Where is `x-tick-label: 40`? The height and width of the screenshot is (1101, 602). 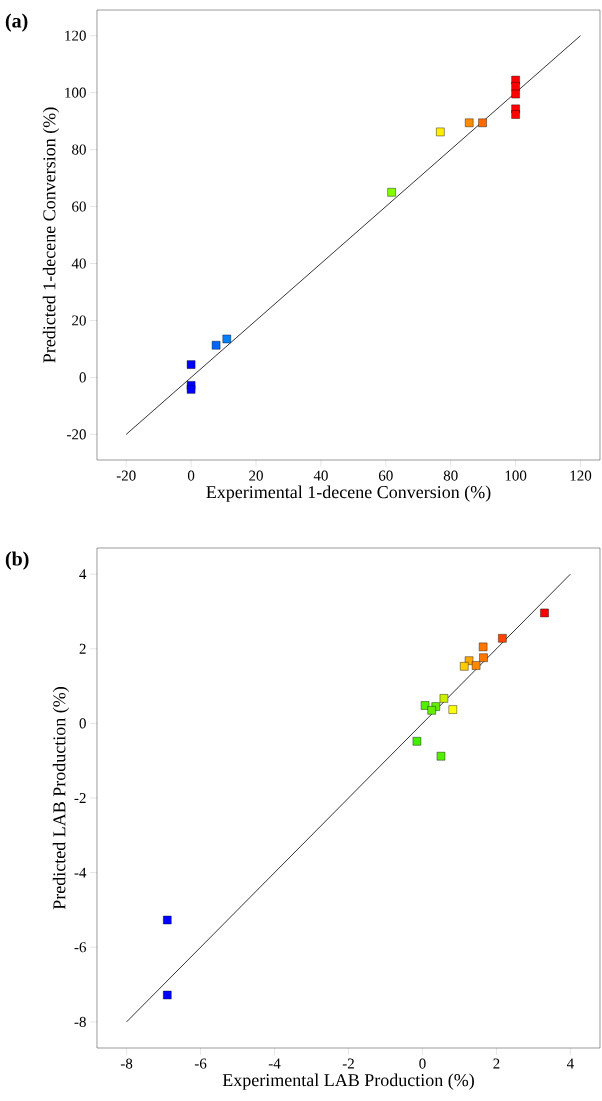 x-tick-label: 40 is located at coordinates (320, 475).